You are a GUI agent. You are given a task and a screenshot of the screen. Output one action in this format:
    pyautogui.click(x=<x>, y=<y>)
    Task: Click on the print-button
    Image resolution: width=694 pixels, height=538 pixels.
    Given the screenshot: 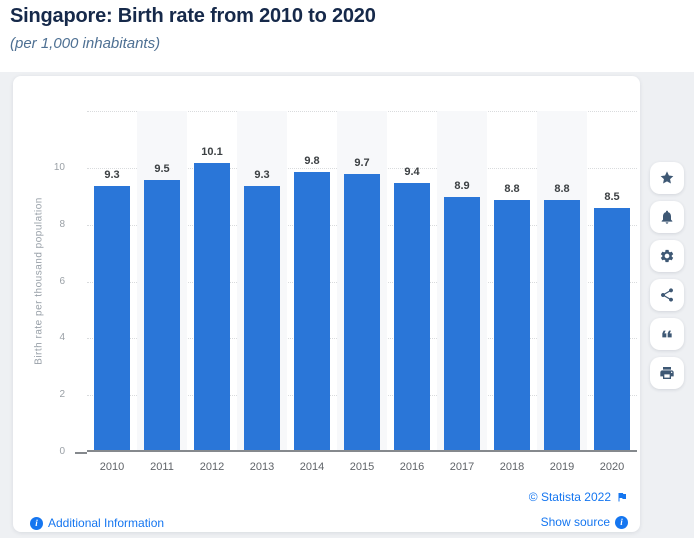 What is the action you would take?
    pyautogui.click(x=667, y=373)
    